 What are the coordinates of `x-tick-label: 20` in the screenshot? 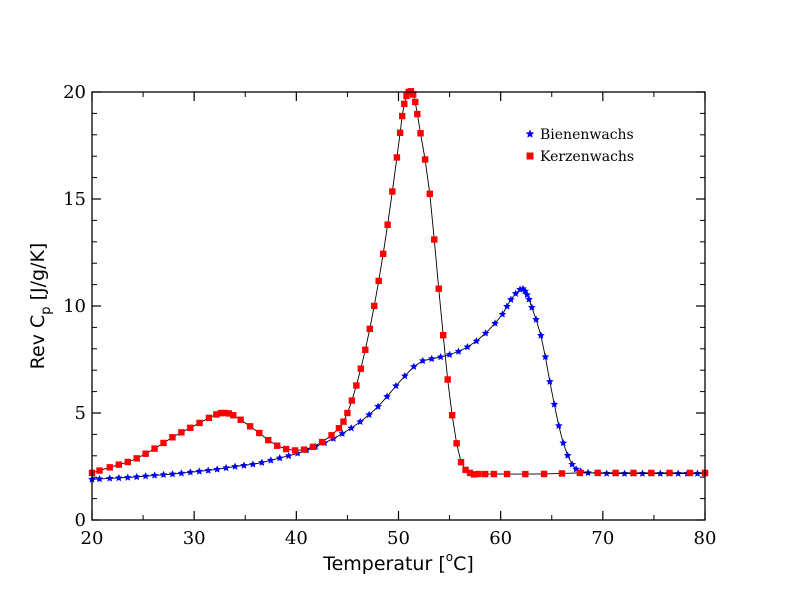 It's located at (92, 538).